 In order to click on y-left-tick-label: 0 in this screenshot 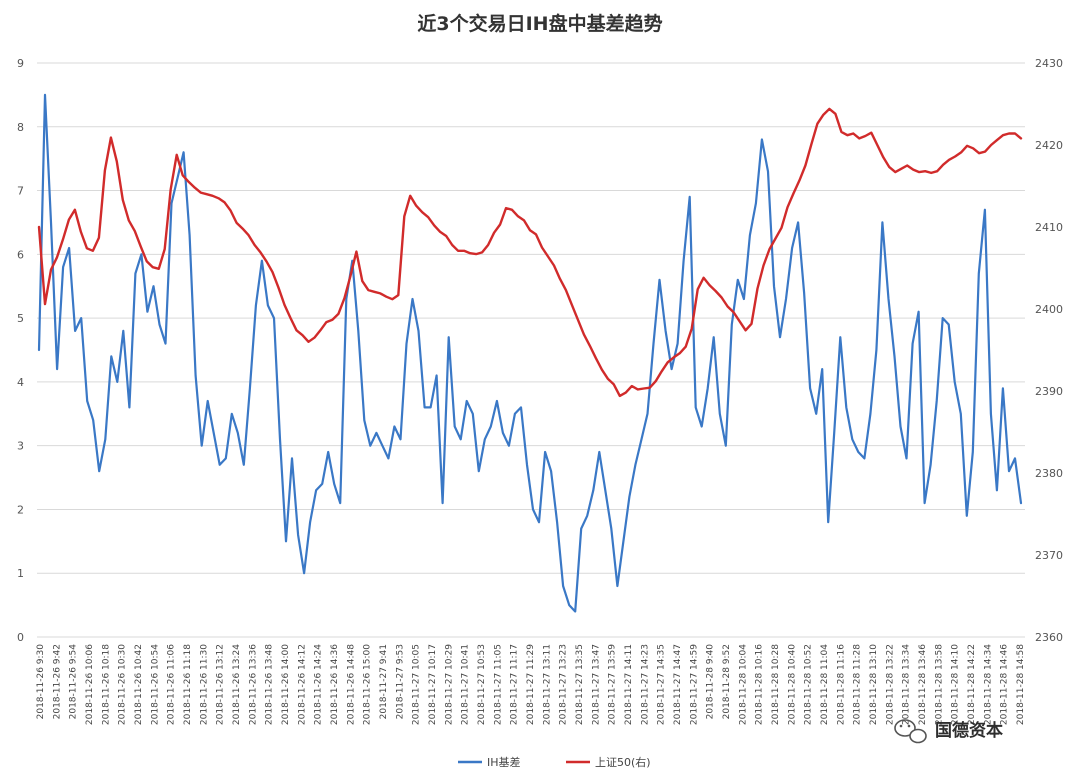, I will do `click(20, 637)`.